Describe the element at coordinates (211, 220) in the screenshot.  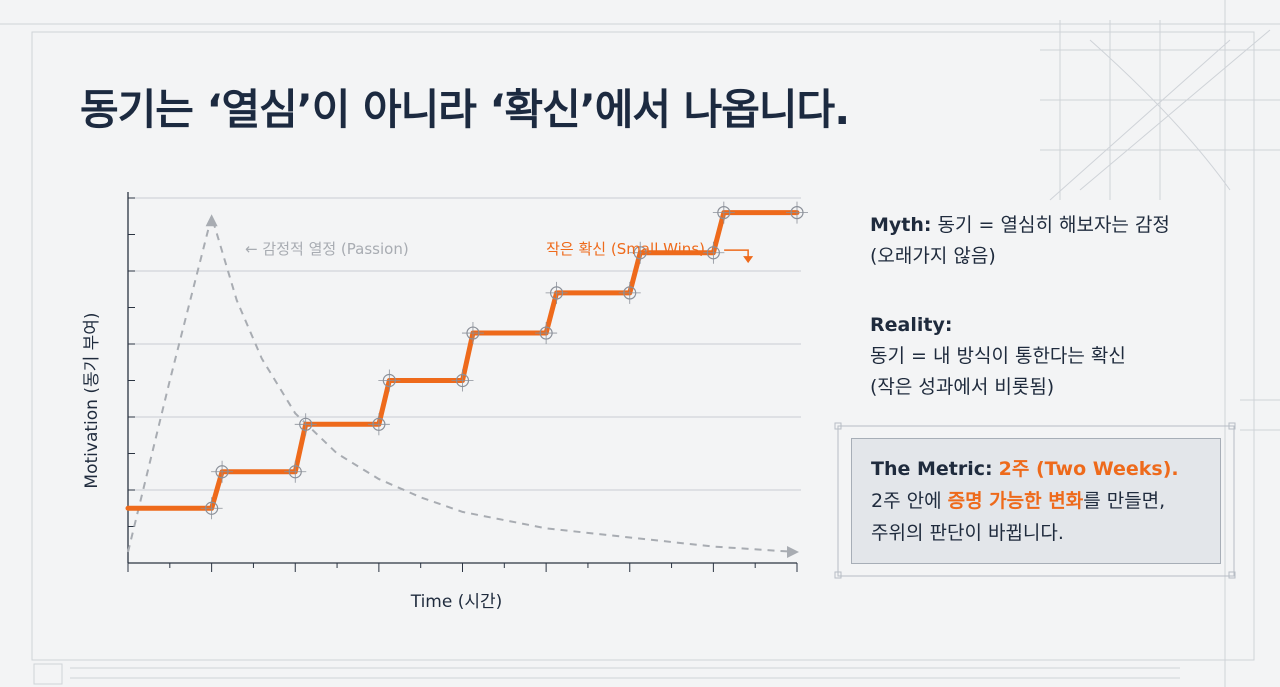
I see `passion-peak-arrow` at that location.